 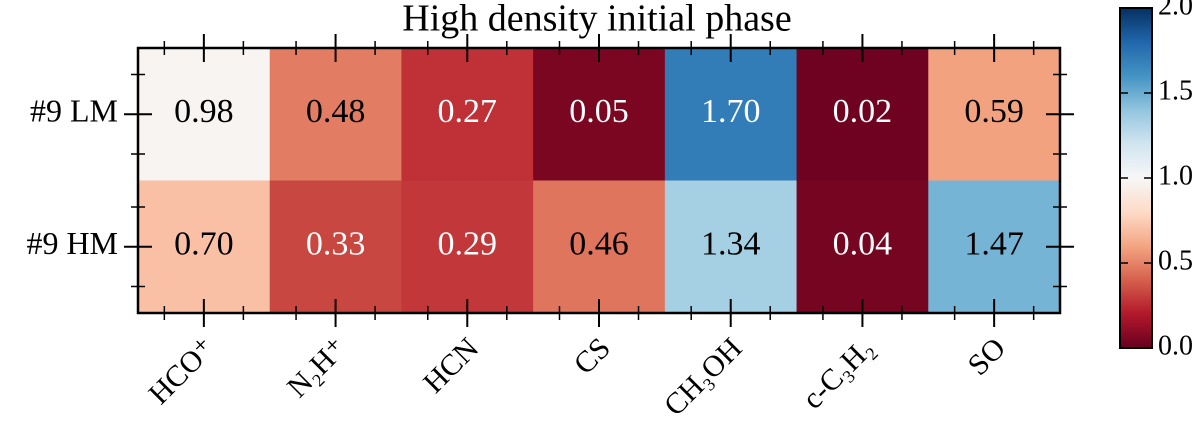 I want to click on cell-value-label: 0.70, so click(x=204, y=244).